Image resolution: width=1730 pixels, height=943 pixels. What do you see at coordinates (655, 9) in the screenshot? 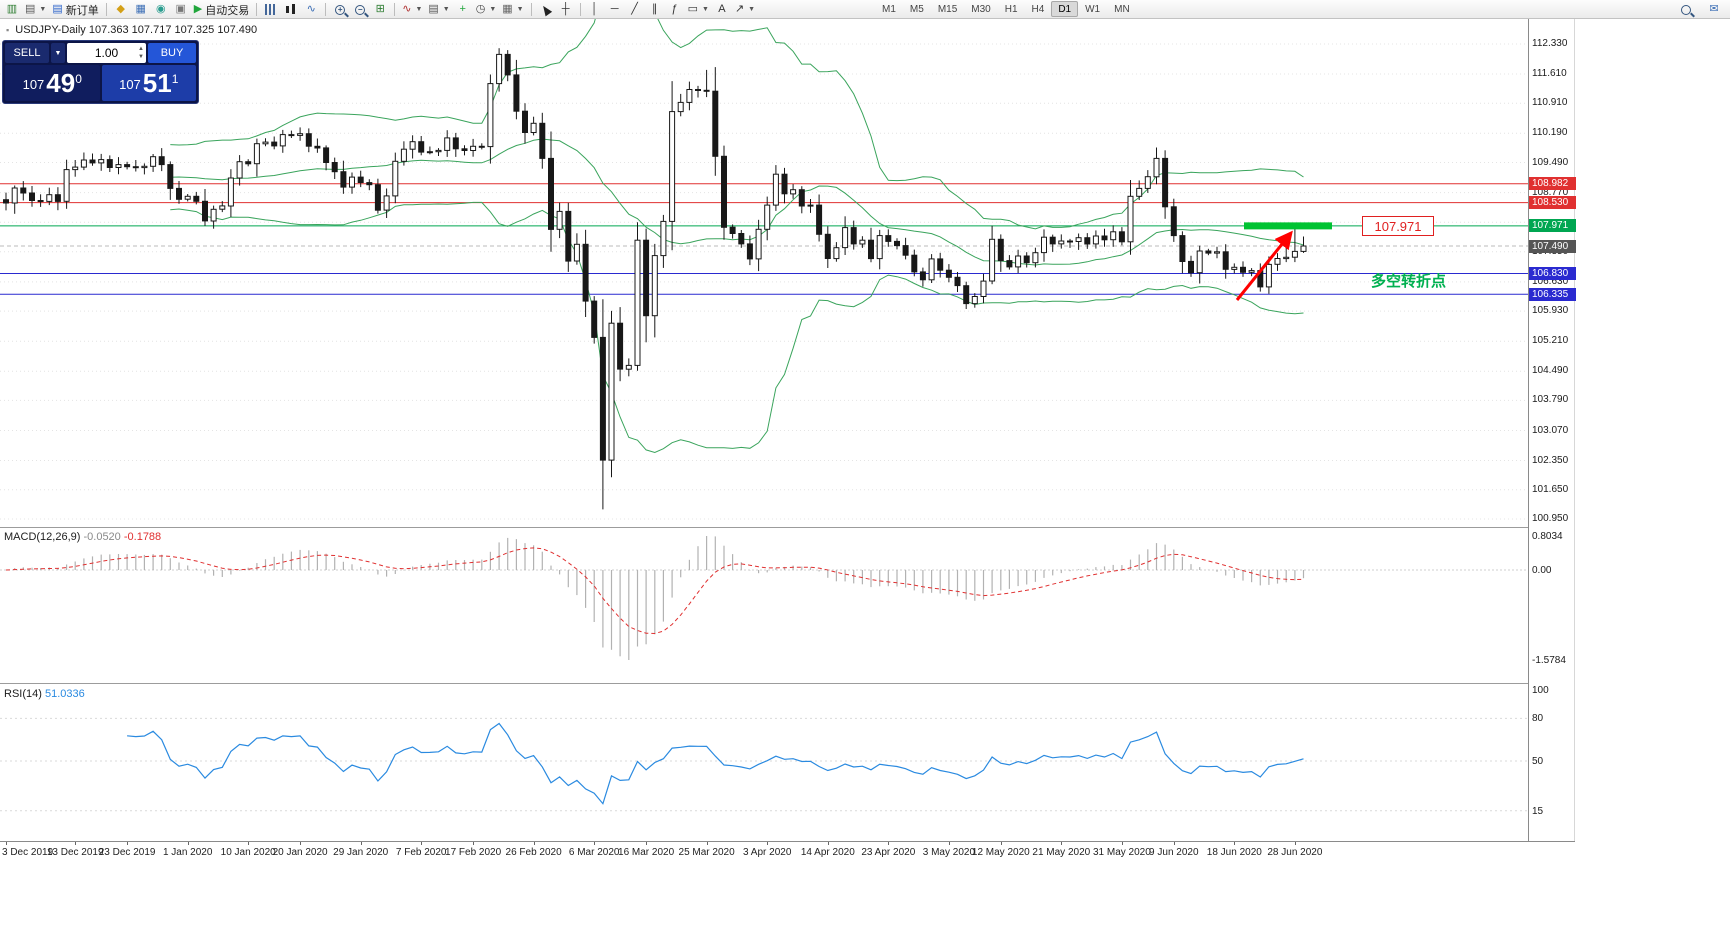
I see `channel-button: ∥` at bounding box center [655, 9].